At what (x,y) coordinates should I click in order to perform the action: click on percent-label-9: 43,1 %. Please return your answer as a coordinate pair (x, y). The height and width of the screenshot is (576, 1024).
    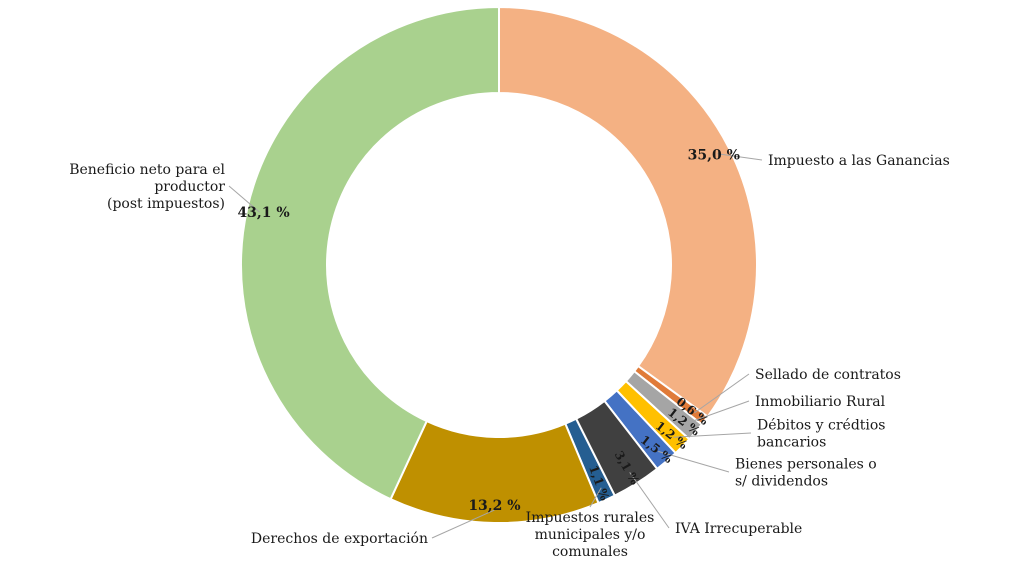
    Looking at the image, I should click on (263, 213).